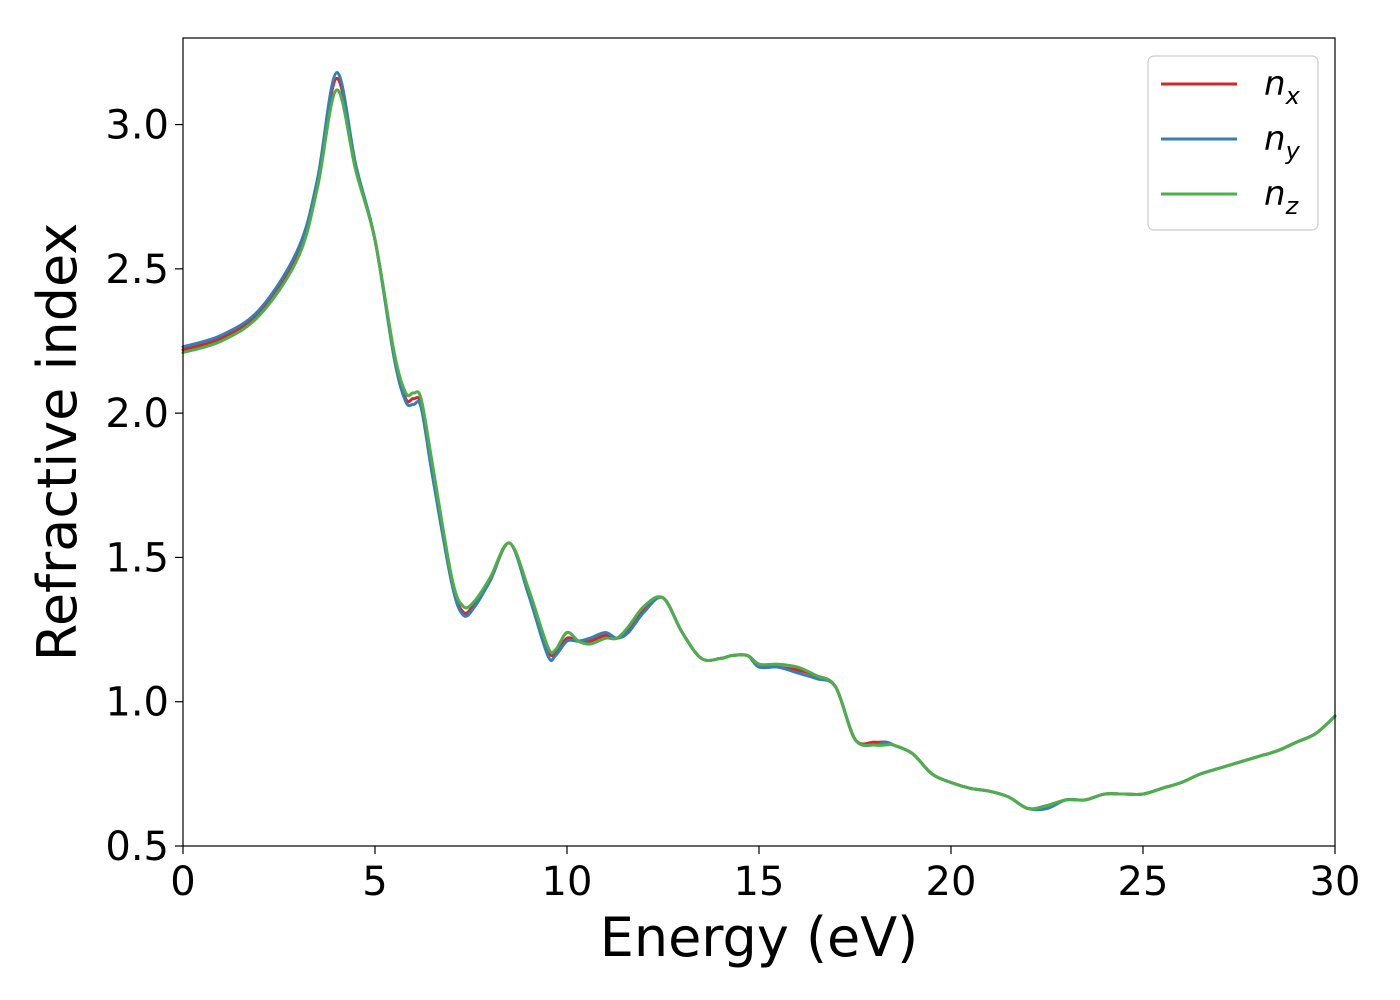 The height and width of the screenshot is (1000, 1400). I want to click on legend: nx ny nz, so click(1233, 143).